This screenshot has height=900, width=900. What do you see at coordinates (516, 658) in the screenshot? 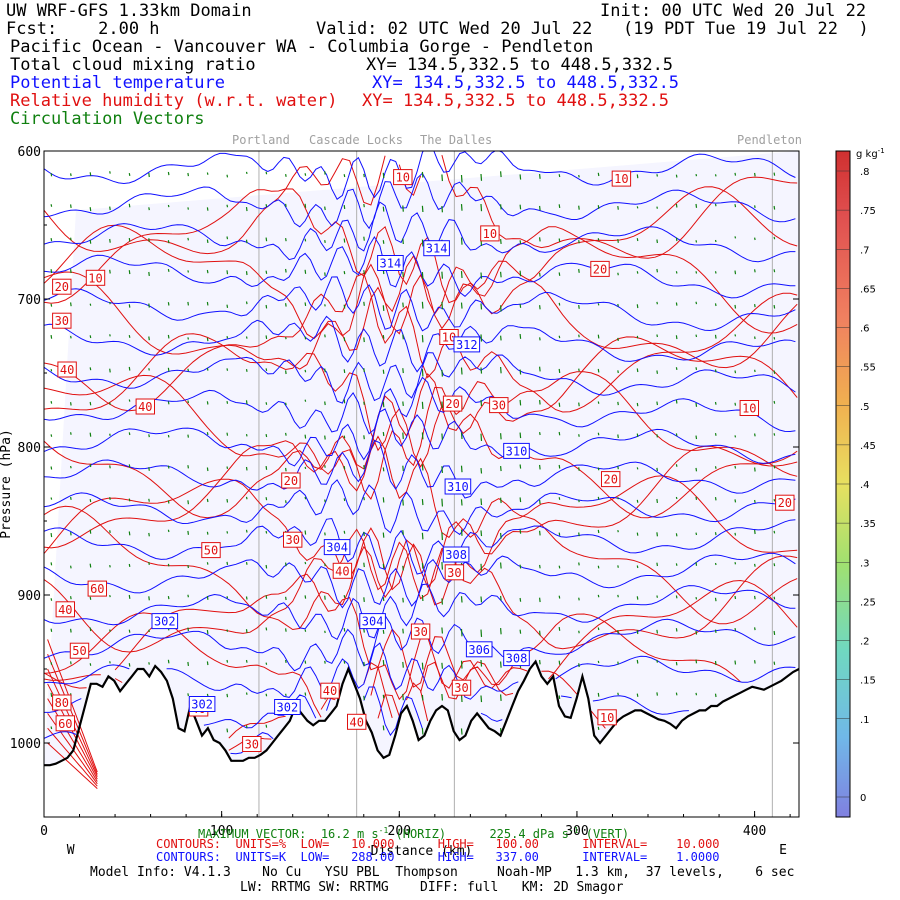
I see `theta-label-box` at bounding box center [516, 658].